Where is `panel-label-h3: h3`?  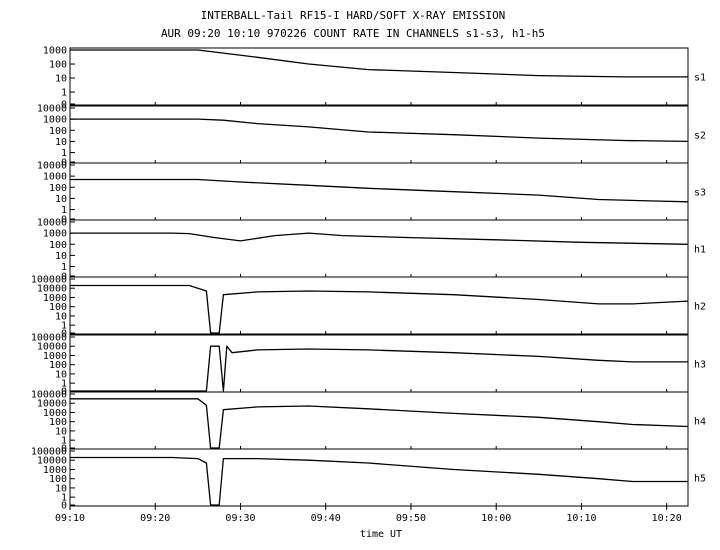 panel-label-h3: h3 is located at coordinates (700, 365).